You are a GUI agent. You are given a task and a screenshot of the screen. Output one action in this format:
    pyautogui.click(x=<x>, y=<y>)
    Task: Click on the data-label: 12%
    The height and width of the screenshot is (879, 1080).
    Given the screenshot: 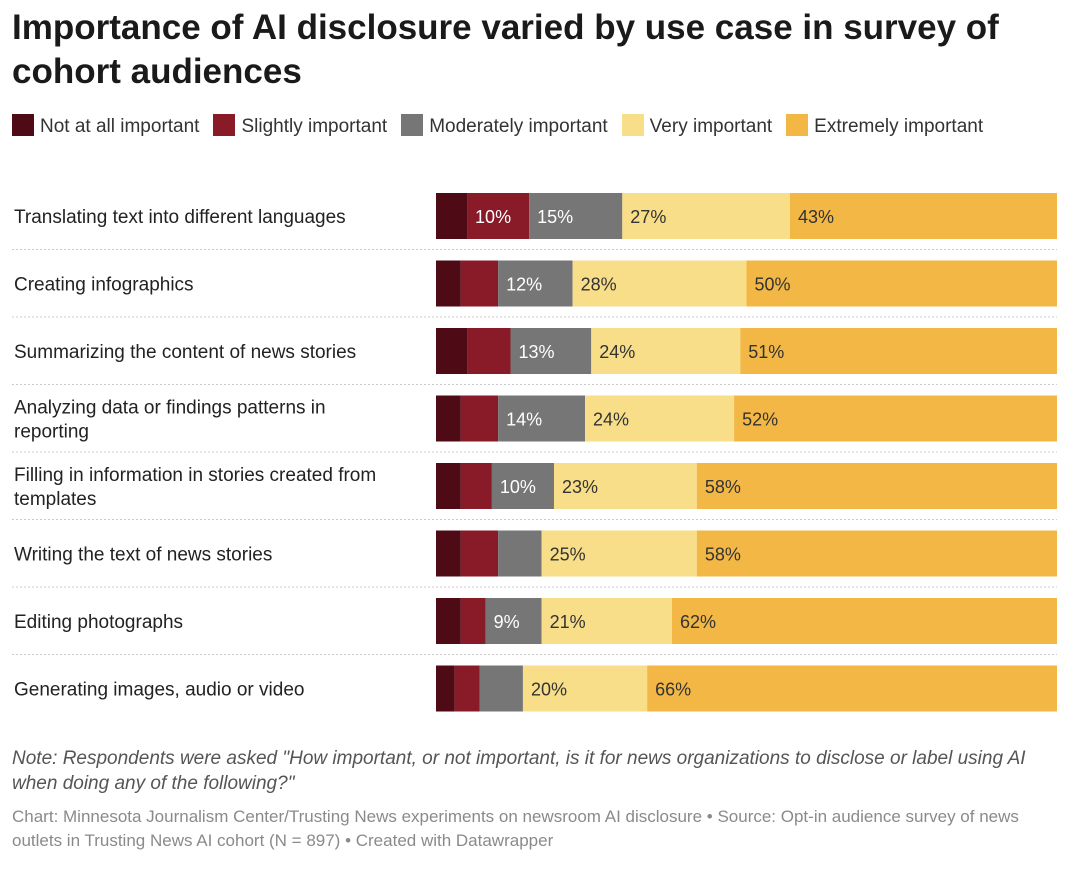 What is the action you would take?
    pyautogui.click(x=524, y=285)
    